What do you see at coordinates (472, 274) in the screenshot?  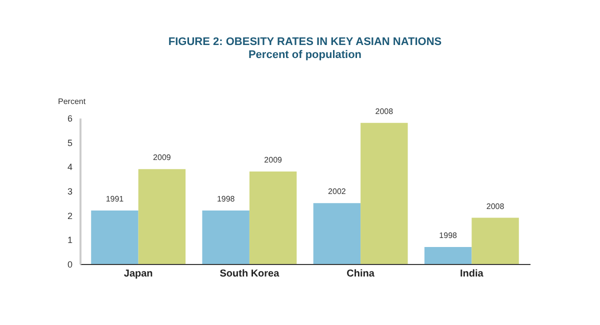 I see `x-tick-label: India` at bounding box center [472, 274].